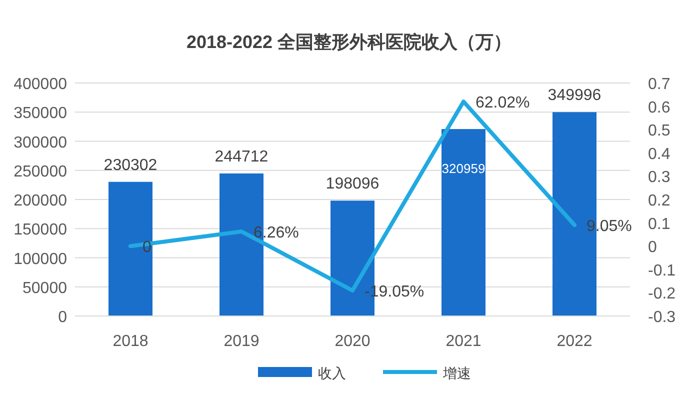  Describe the element at coordinates (574, 341) in the screenshot. I see `x-tick-label: 2022` at that location.